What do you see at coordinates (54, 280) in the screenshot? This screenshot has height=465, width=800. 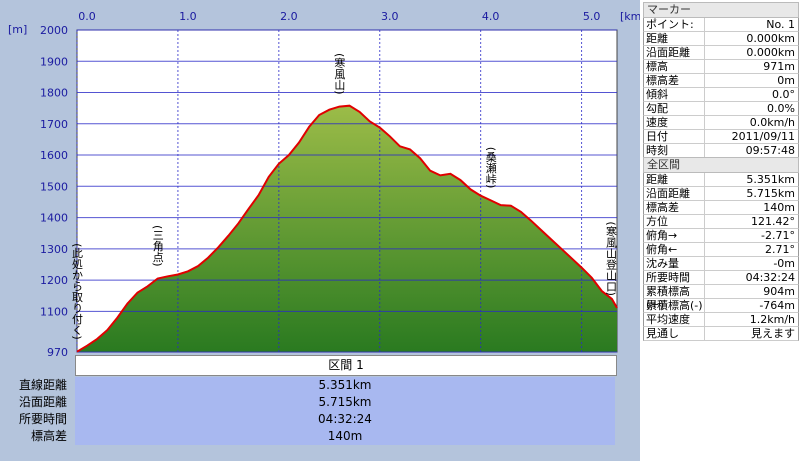 I see `y-tick-label: 1200` at bounding box center [54, 280].